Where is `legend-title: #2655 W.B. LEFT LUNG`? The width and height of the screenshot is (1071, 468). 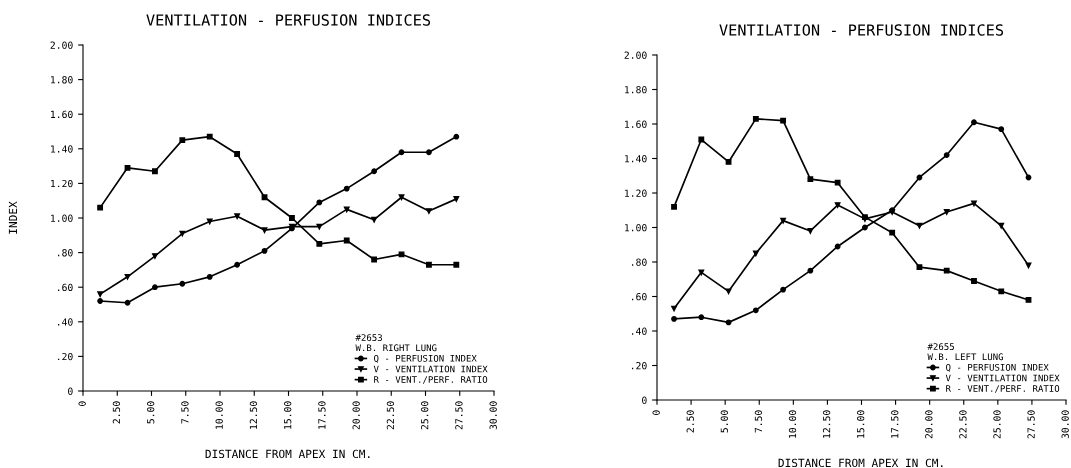 legend-title: #2655 W.B. LEFT LUNG is located at coordinates (965, 352).